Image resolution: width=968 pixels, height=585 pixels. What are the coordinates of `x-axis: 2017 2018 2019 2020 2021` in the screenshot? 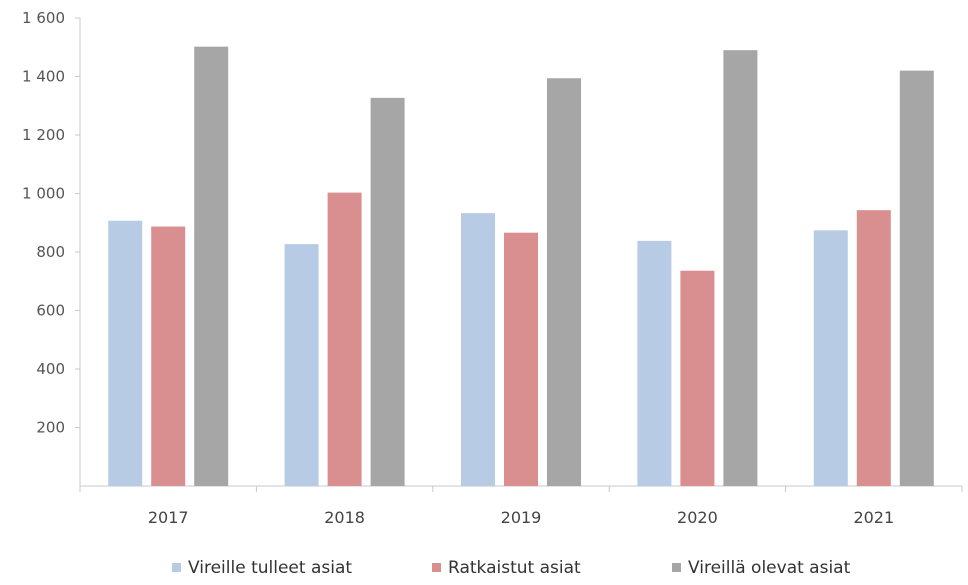 It's located at (521, 506).